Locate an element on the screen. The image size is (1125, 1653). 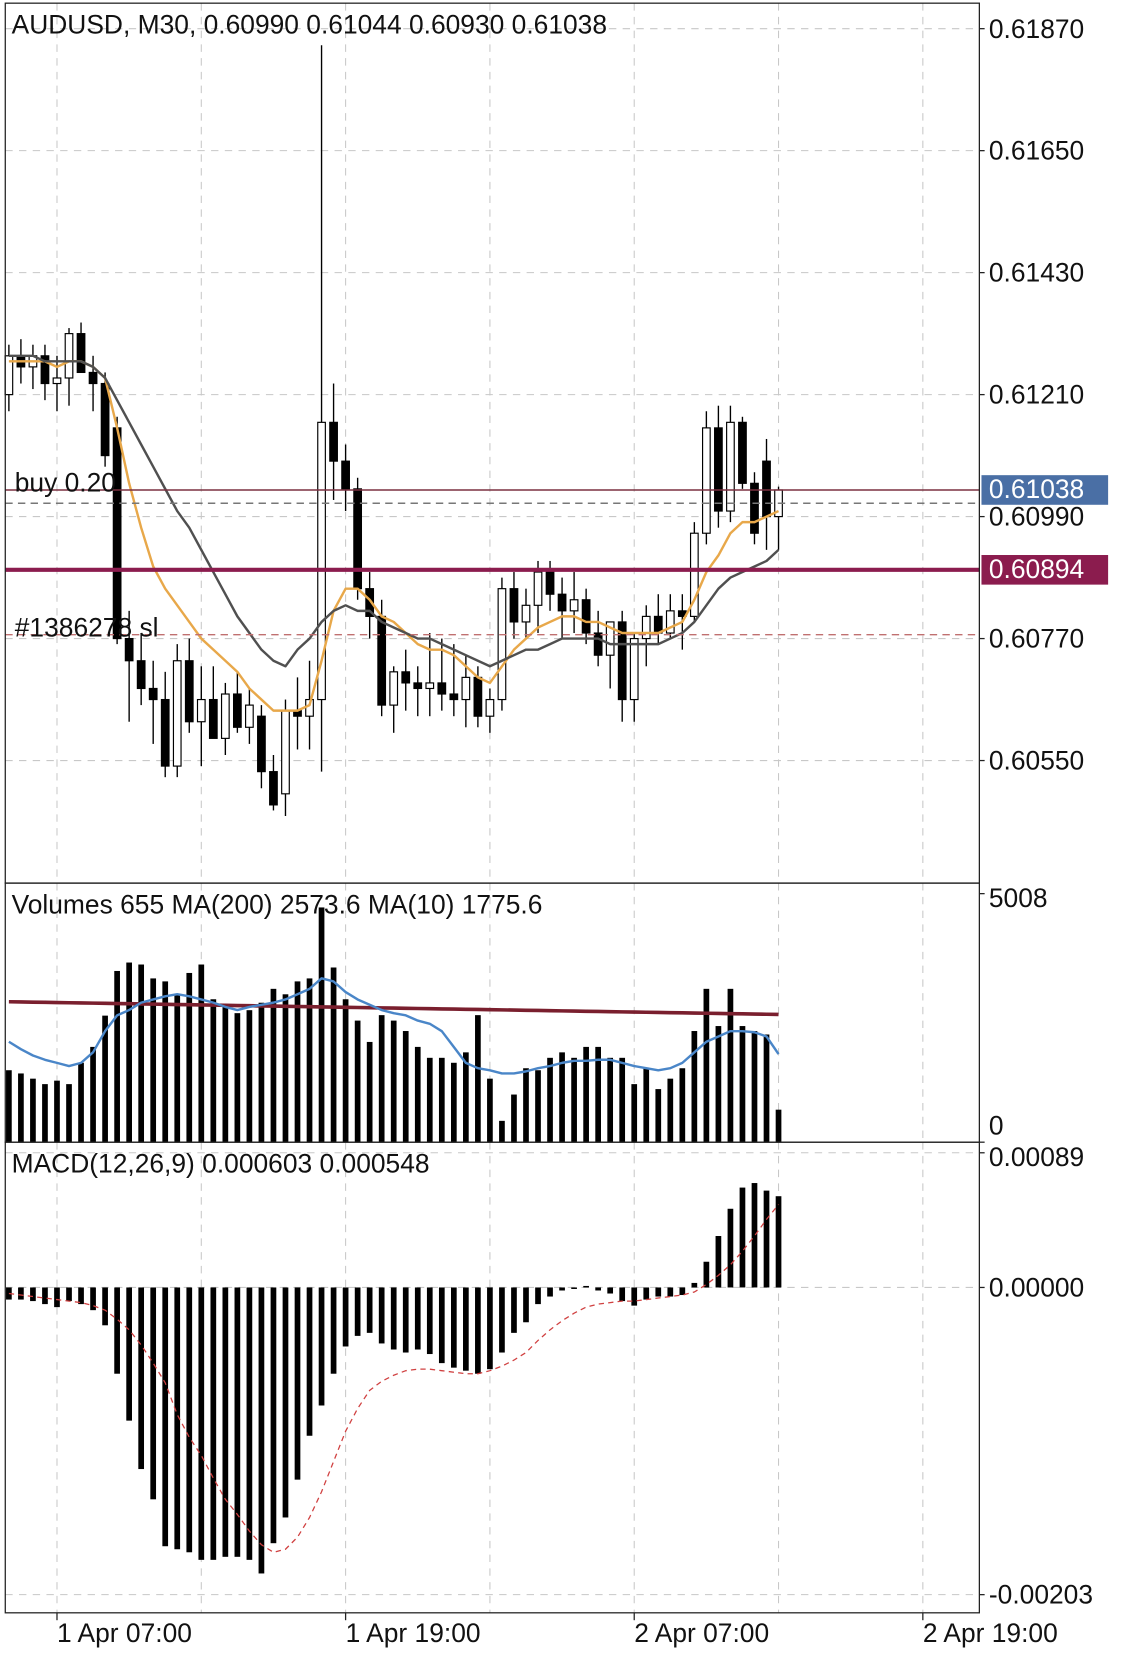
y-tick-label: 0.00000 is located at coordinates (1036, 1288).